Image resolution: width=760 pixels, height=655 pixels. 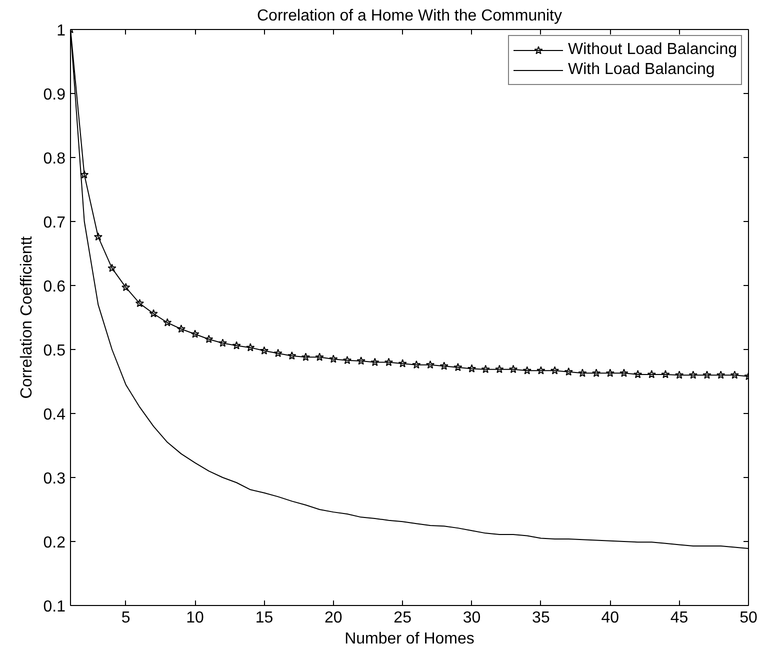 What do you see at coordinates (54, 607) in the screenshot?
I see `y-tick-label: 0.1` at bounding box center [54, 607].